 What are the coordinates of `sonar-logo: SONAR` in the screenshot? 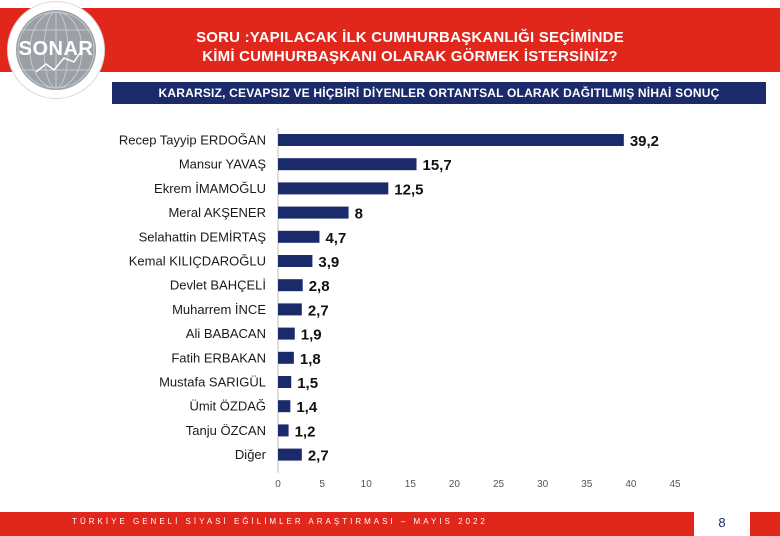 It's located at (56, 50).